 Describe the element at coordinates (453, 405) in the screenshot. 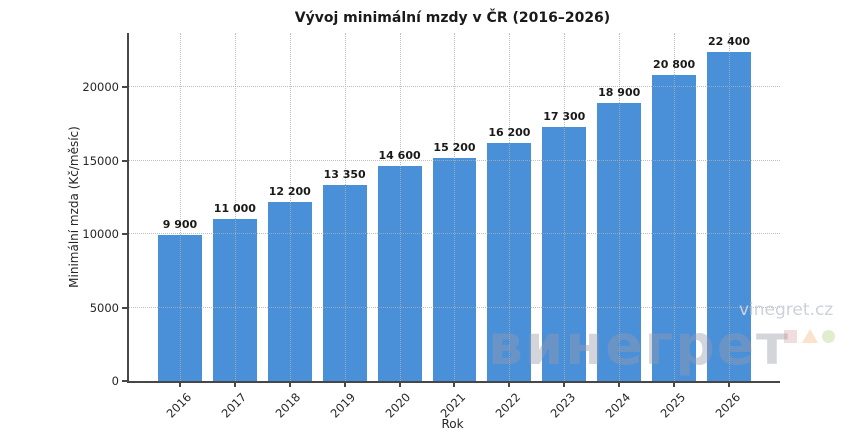

I see `x-tick-label-2021: 2021` at that location.